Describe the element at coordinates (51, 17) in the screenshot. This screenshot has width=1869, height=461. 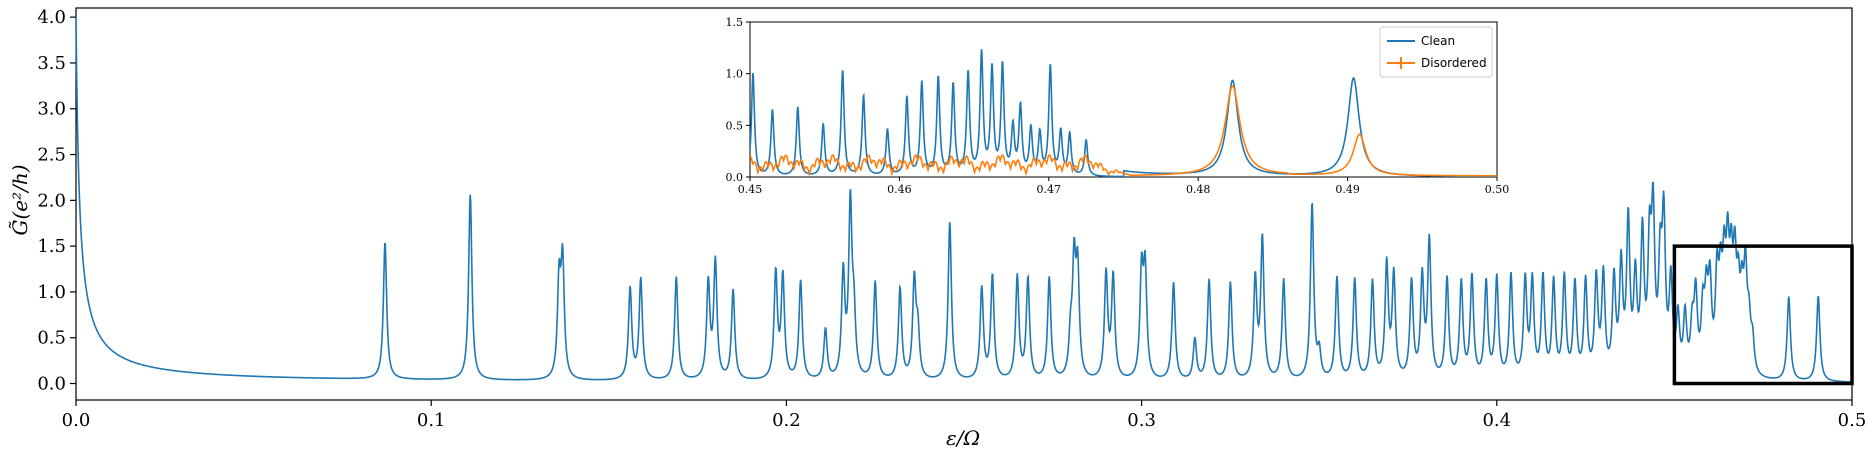
I see `y-tick-label: 4.0` at that location.